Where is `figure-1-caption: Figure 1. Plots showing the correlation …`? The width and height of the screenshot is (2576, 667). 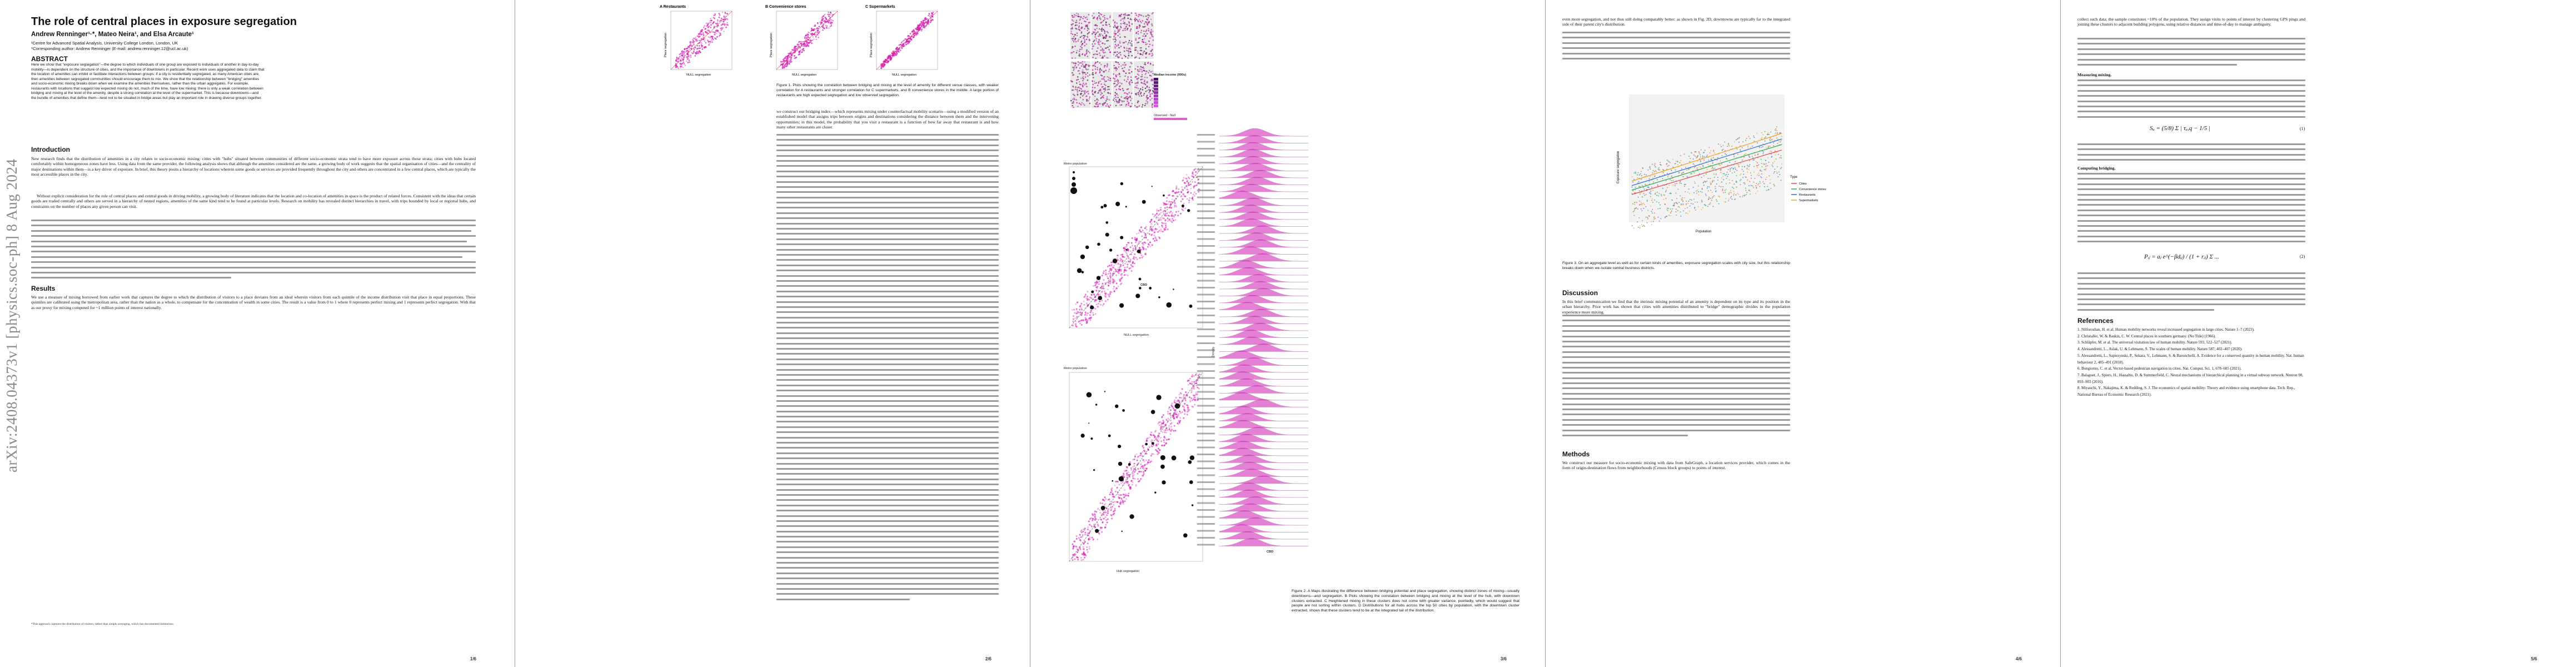 figure-1-caption: Figure 1. Plots showing the correlation … is located at coordinates (887, 90).